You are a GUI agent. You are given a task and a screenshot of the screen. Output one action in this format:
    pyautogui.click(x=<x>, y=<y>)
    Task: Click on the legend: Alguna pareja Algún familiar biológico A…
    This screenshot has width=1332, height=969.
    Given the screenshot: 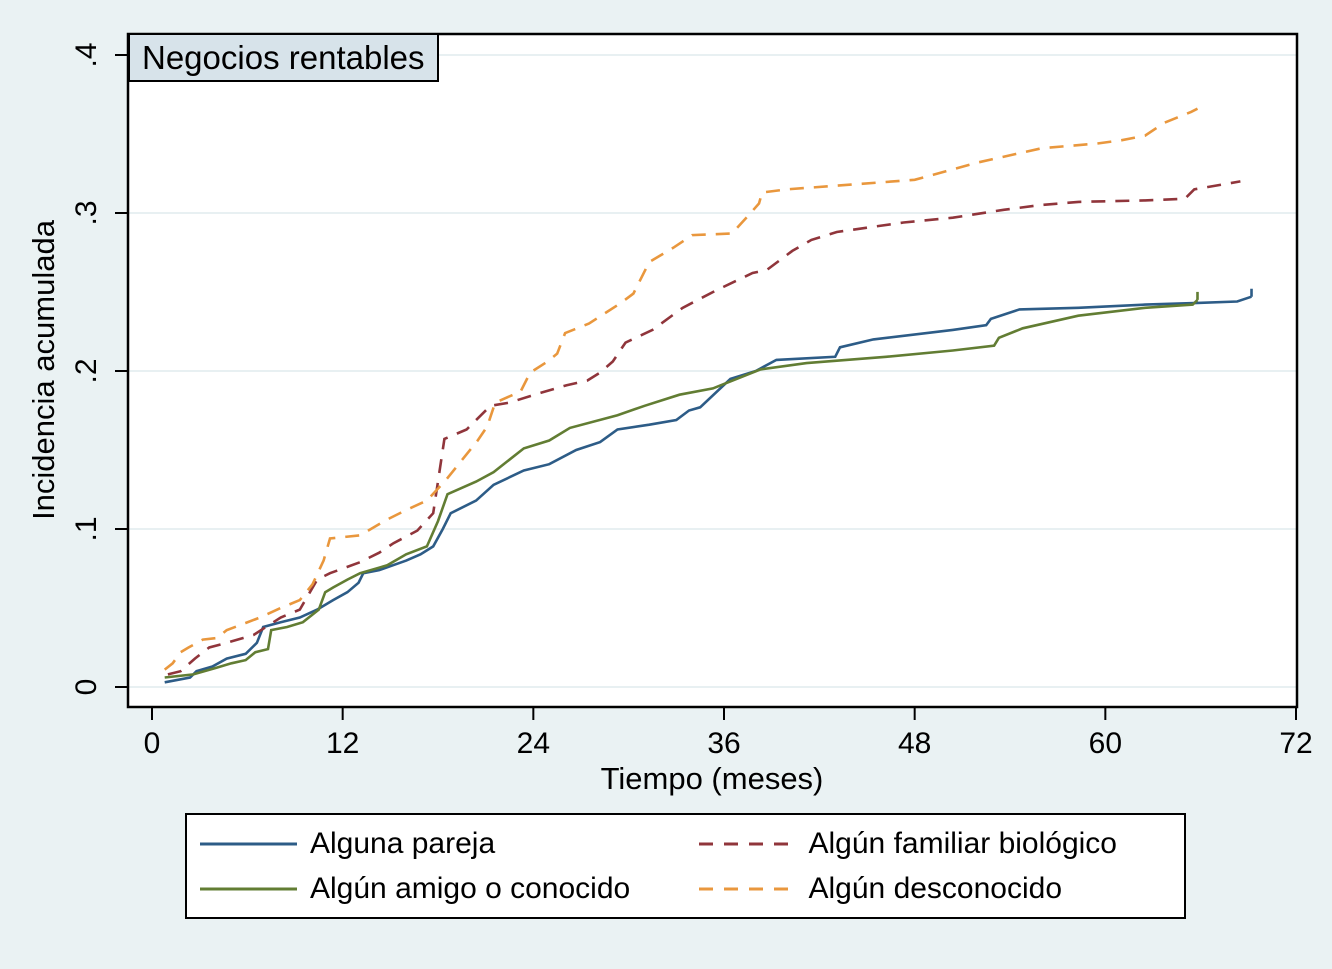 What is the action you would take?
    pyautogui.click(x=685, y=866)
    